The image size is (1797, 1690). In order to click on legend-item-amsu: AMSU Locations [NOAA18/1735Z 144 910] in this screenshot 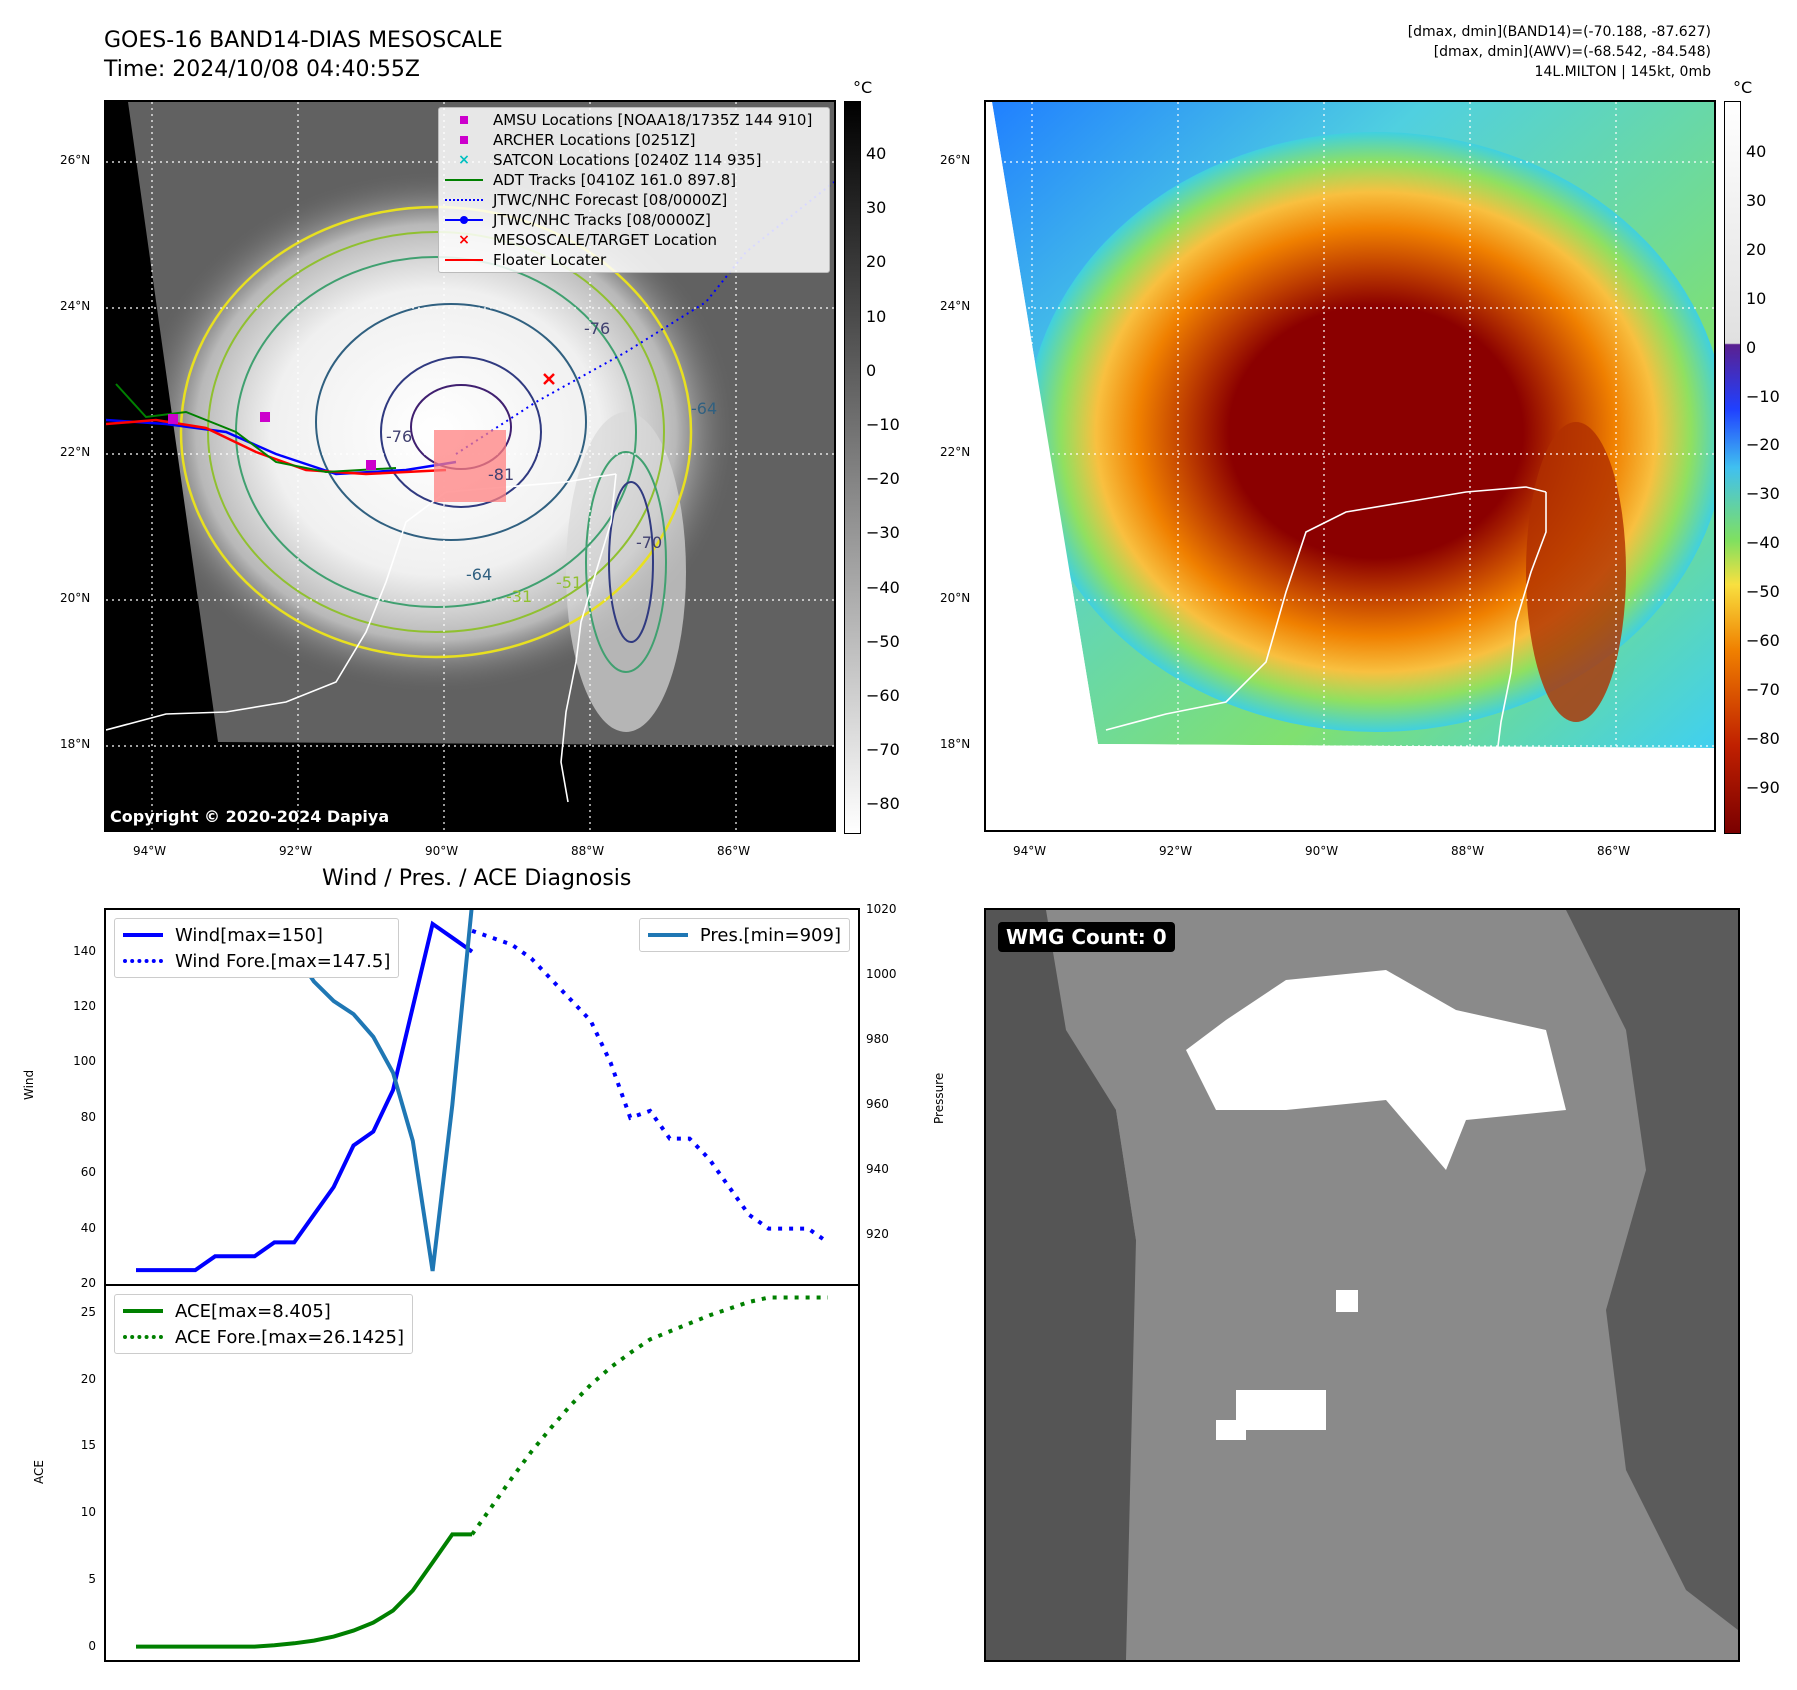, I will do `click(634, 120)`.